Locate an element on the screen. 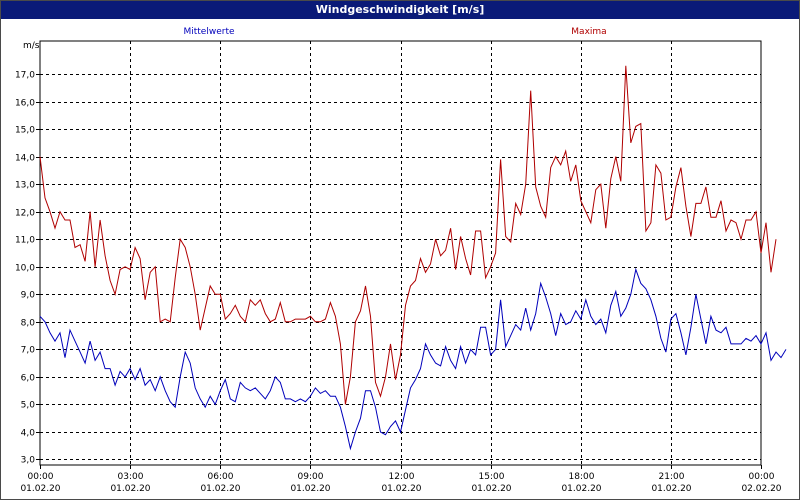 This screenshot has width=800, height=500. x-tick-time-label: 12:00 is located at coordinates (402, 477).